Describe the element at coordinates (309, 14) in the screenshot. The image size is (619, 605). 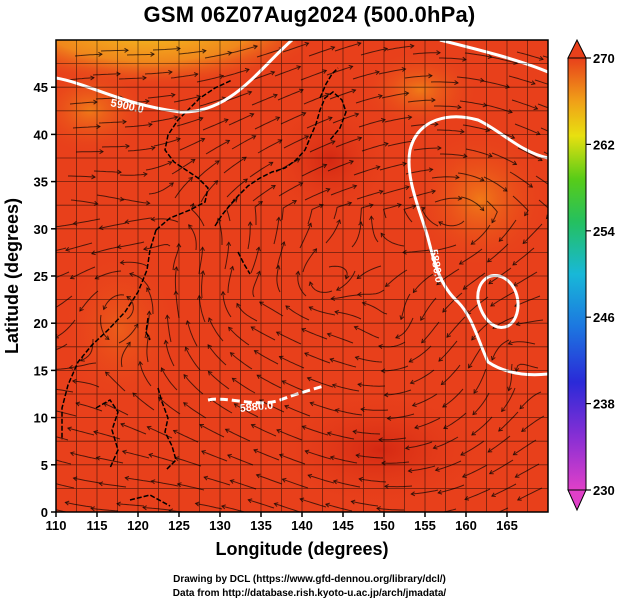
I see `map-title: GSM 06Z07Aug2024 (500.0hPa)` at that location.